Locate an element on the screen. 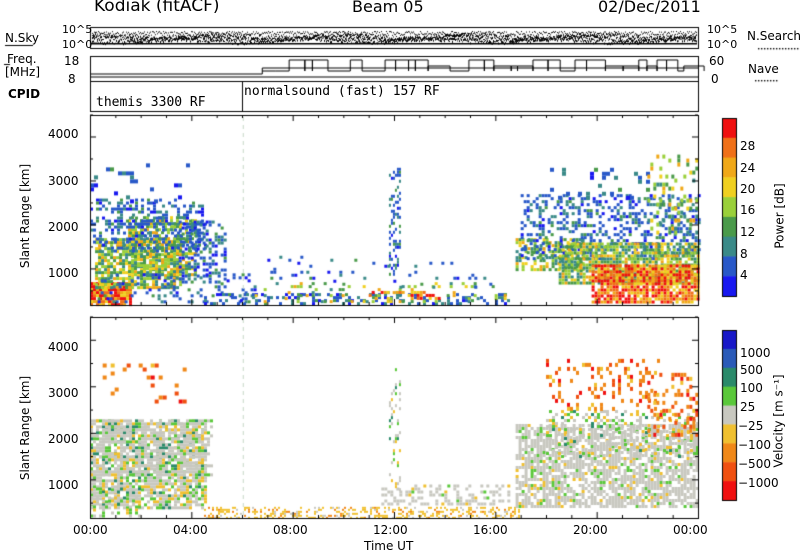  xtick-08: 08:00 is located at coordinates (290, 530).